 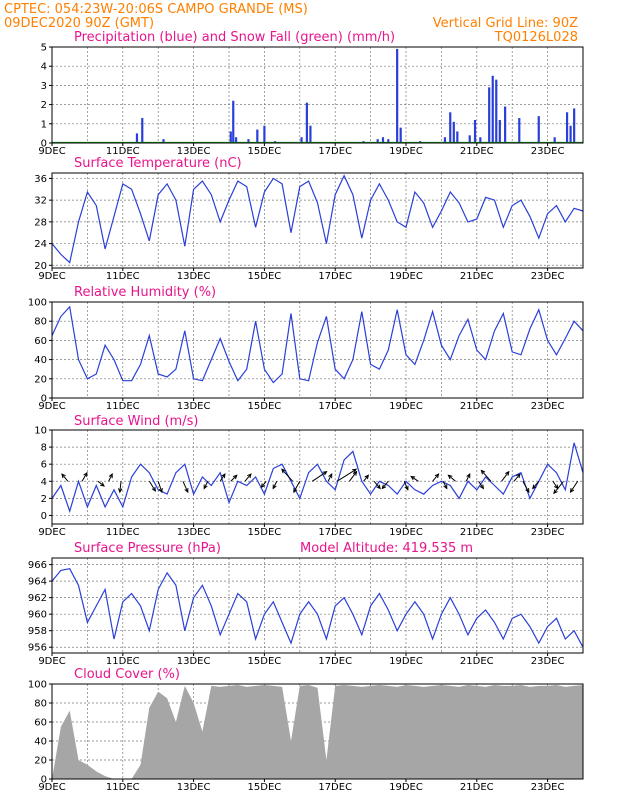 What do you see at coordinates (37, 648) in the screenshot?
I see `y-tick-label: 956` at bounding box center [37, 648].